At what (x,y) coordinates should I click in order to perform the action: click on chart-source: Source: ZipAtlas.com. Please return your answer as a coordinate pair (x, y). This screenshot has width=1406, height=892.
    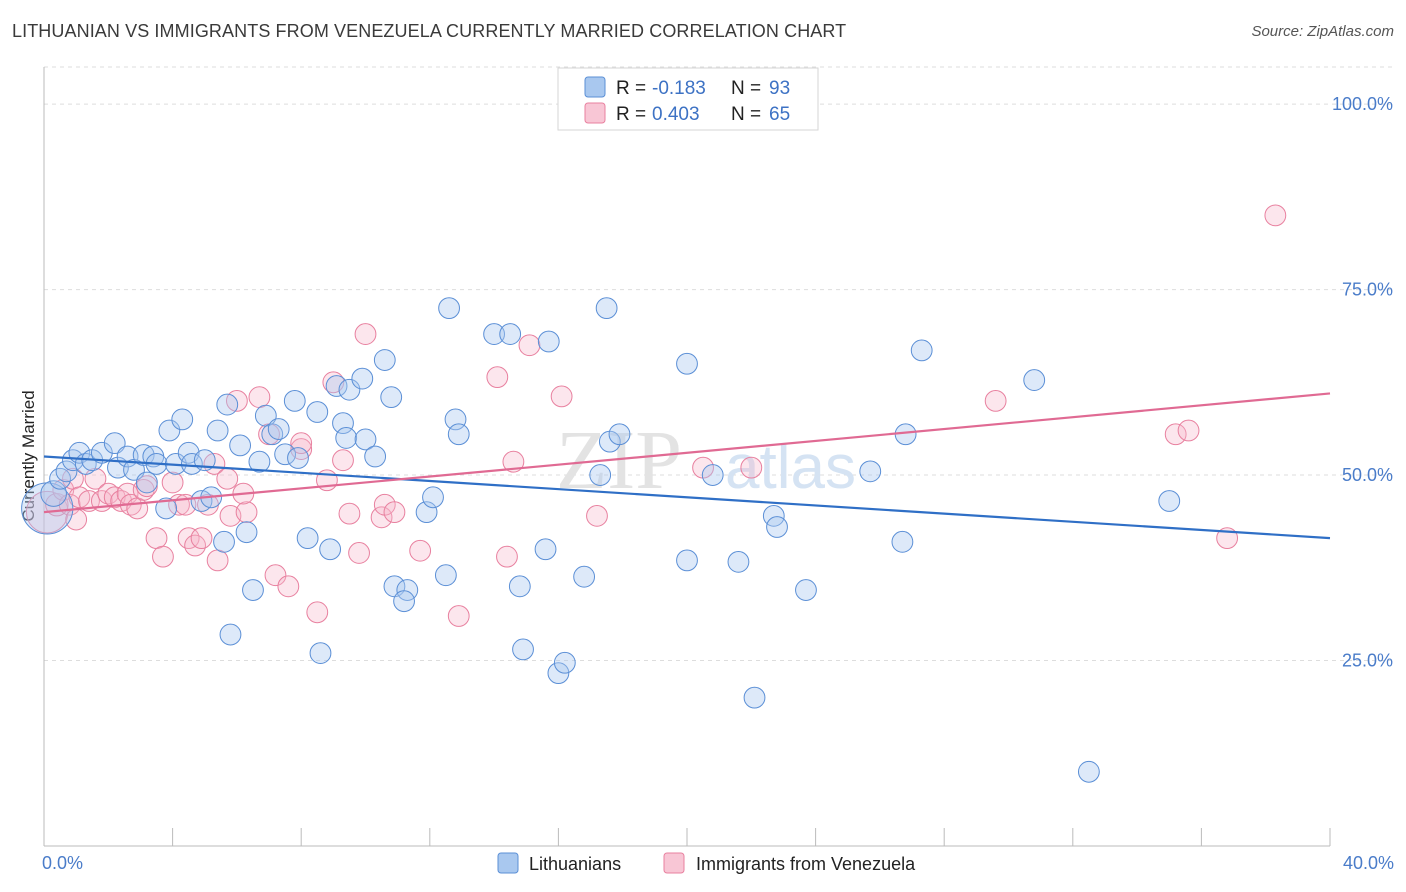
    Looking at the image, I should click on (1322, 31).